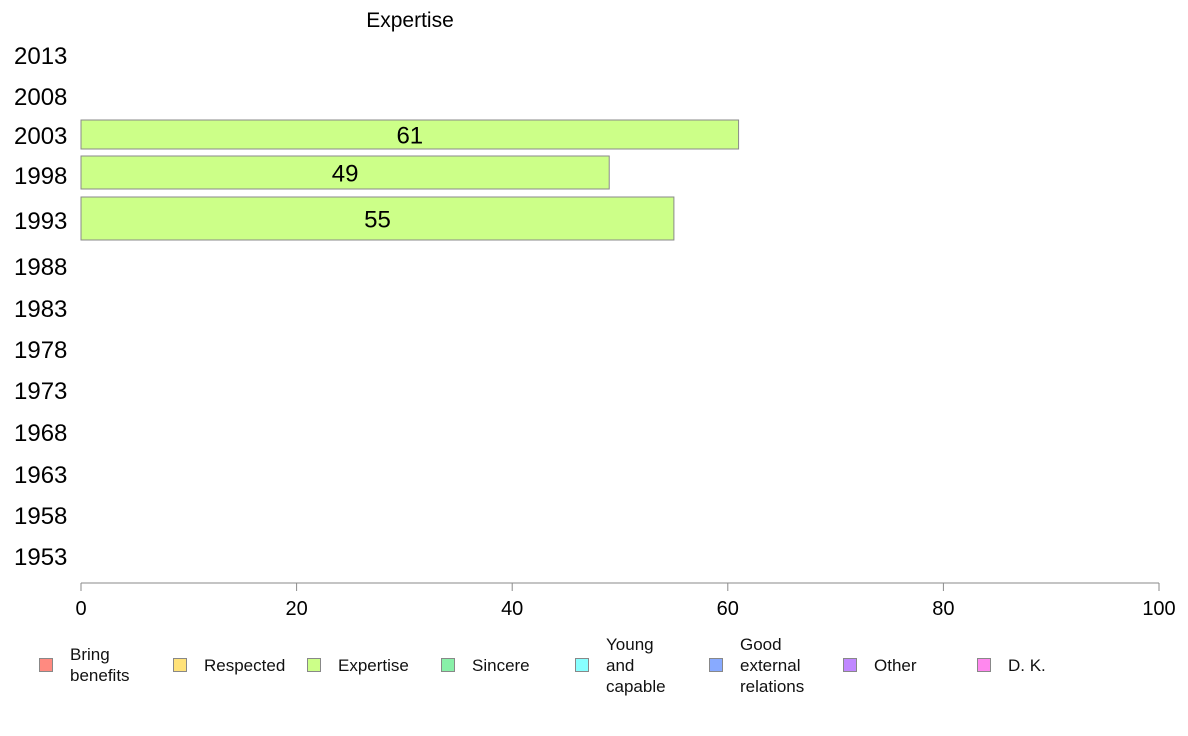  What do you see at coordinates (40, 56) in the screenshot?
I see `y-tick-label: 2013` at bounding box center [40, 56].